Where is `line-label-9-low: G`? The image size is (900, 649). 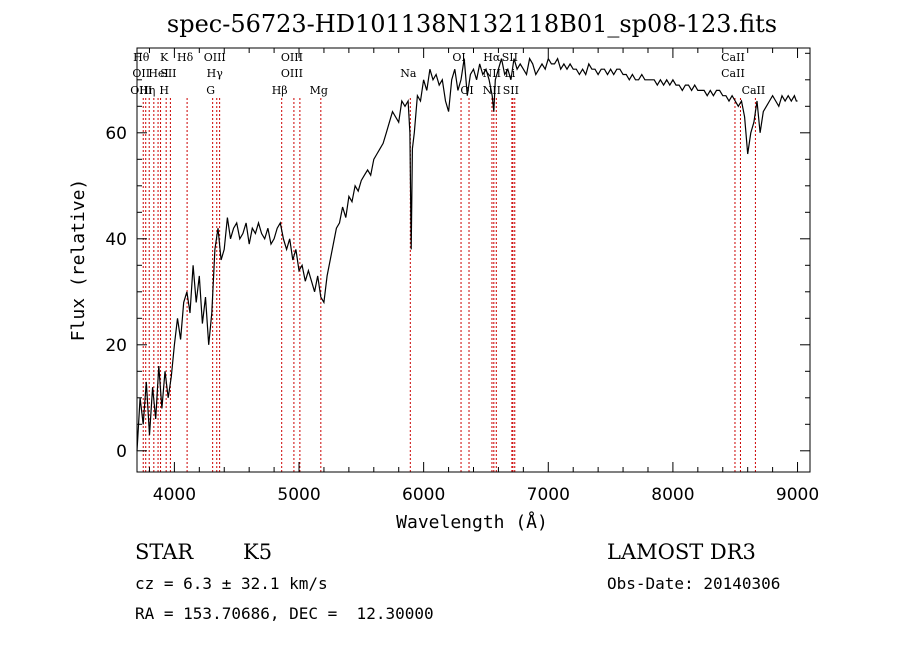
line-label-9-low: G is located at coordinates (210, 90).